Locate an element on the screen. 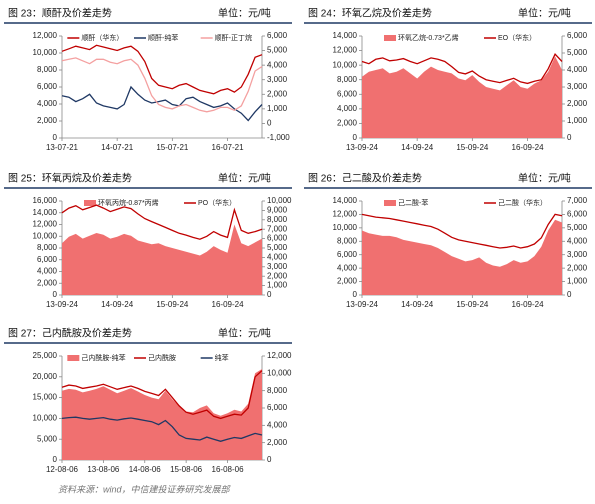  legend-label: 顺酐（华东） is located at coordinates (102, 37).